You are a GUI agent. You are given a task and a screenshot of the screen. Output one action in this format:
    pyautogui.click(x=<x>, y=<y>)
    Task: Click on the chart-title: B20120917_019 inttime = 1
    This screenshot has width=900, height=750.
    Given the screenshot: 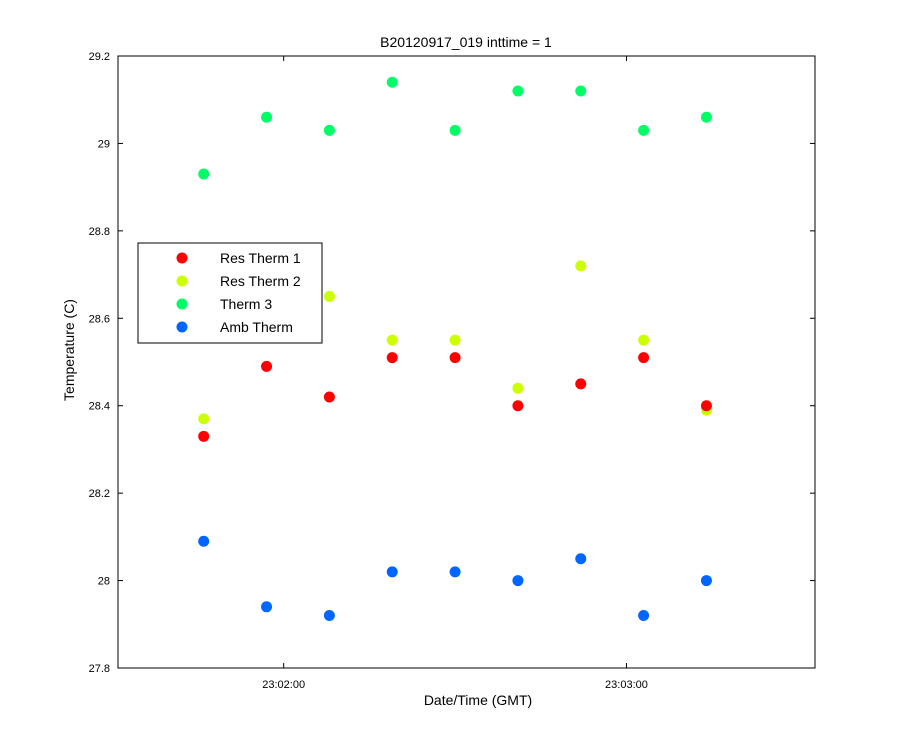 What is the action you would take?
    pyautogui.click(x=466, y=42)
    